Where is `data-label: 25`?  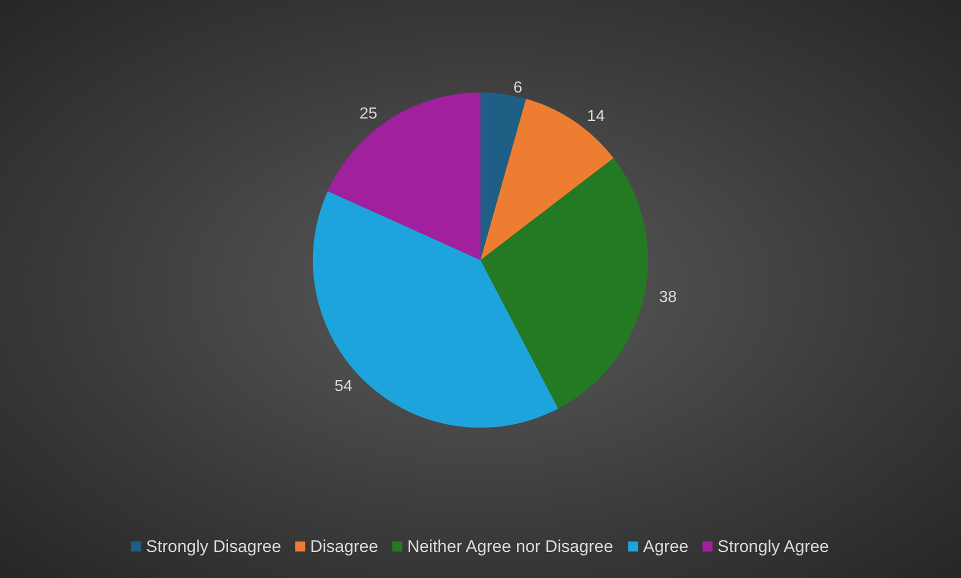
data-label: 25 is located at coordinates (369, 114).